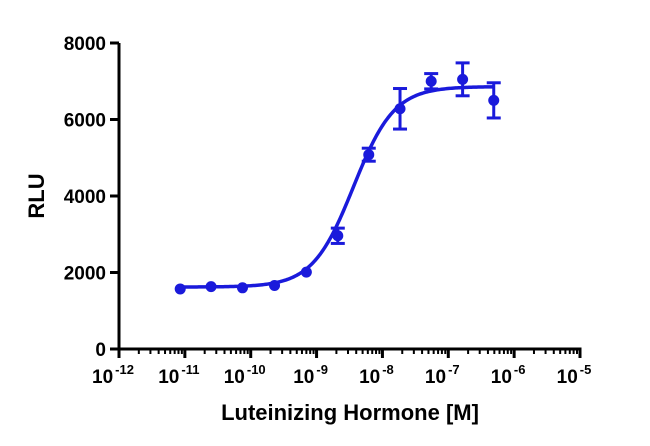 The height and width of the screenshot is (446, 650). Describe the element at coordinates (100, 350) in the screenshot. I see `y-tick-label: 0` at that location.